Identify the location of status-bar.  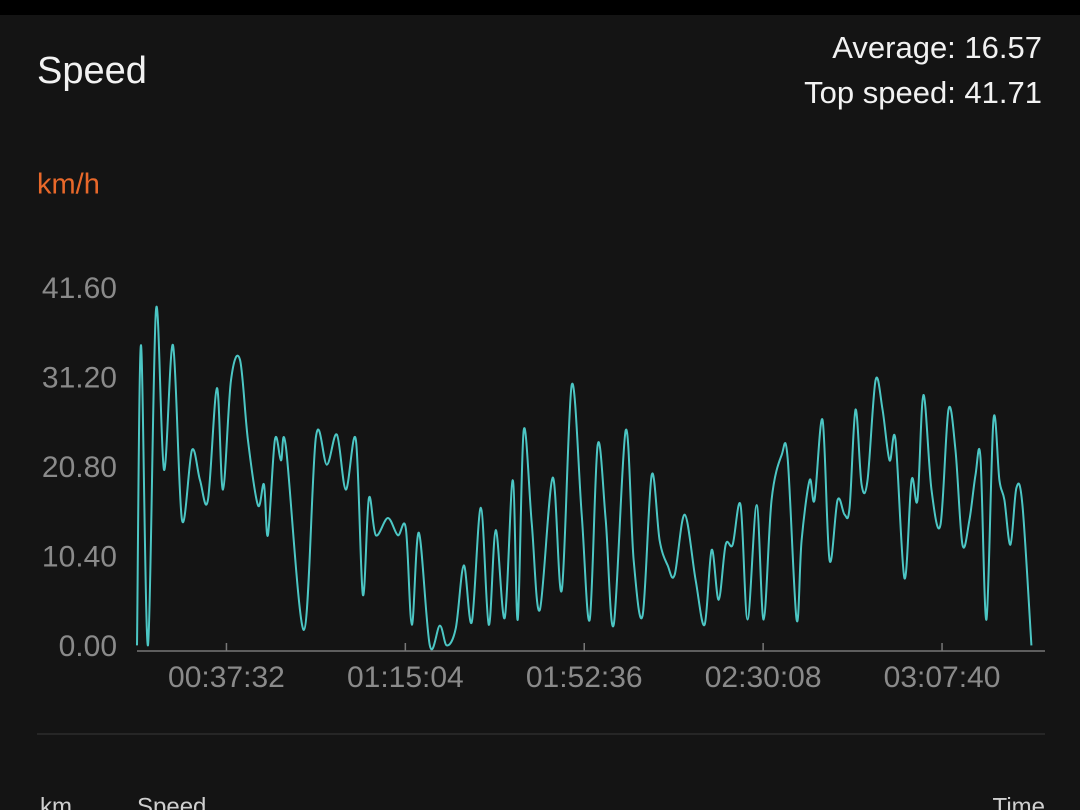
(540, 7).